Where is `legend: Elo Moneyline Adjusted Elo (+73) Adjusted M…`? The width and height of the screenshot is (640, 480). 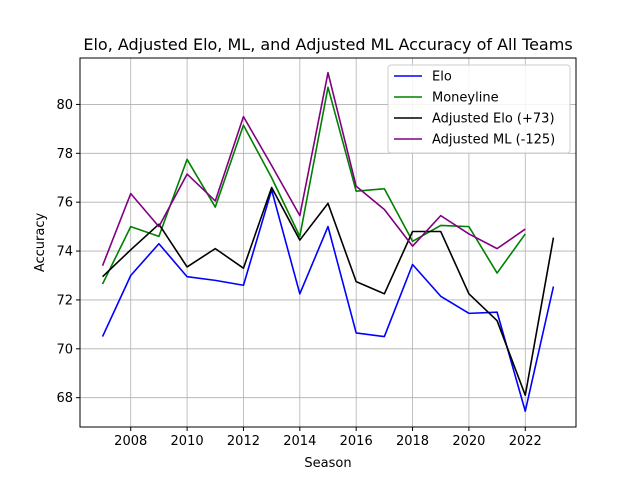
legend: Elo Moneyline Adjusted Elo (+73) Adjusted M… is located at coordinates (479, 109).